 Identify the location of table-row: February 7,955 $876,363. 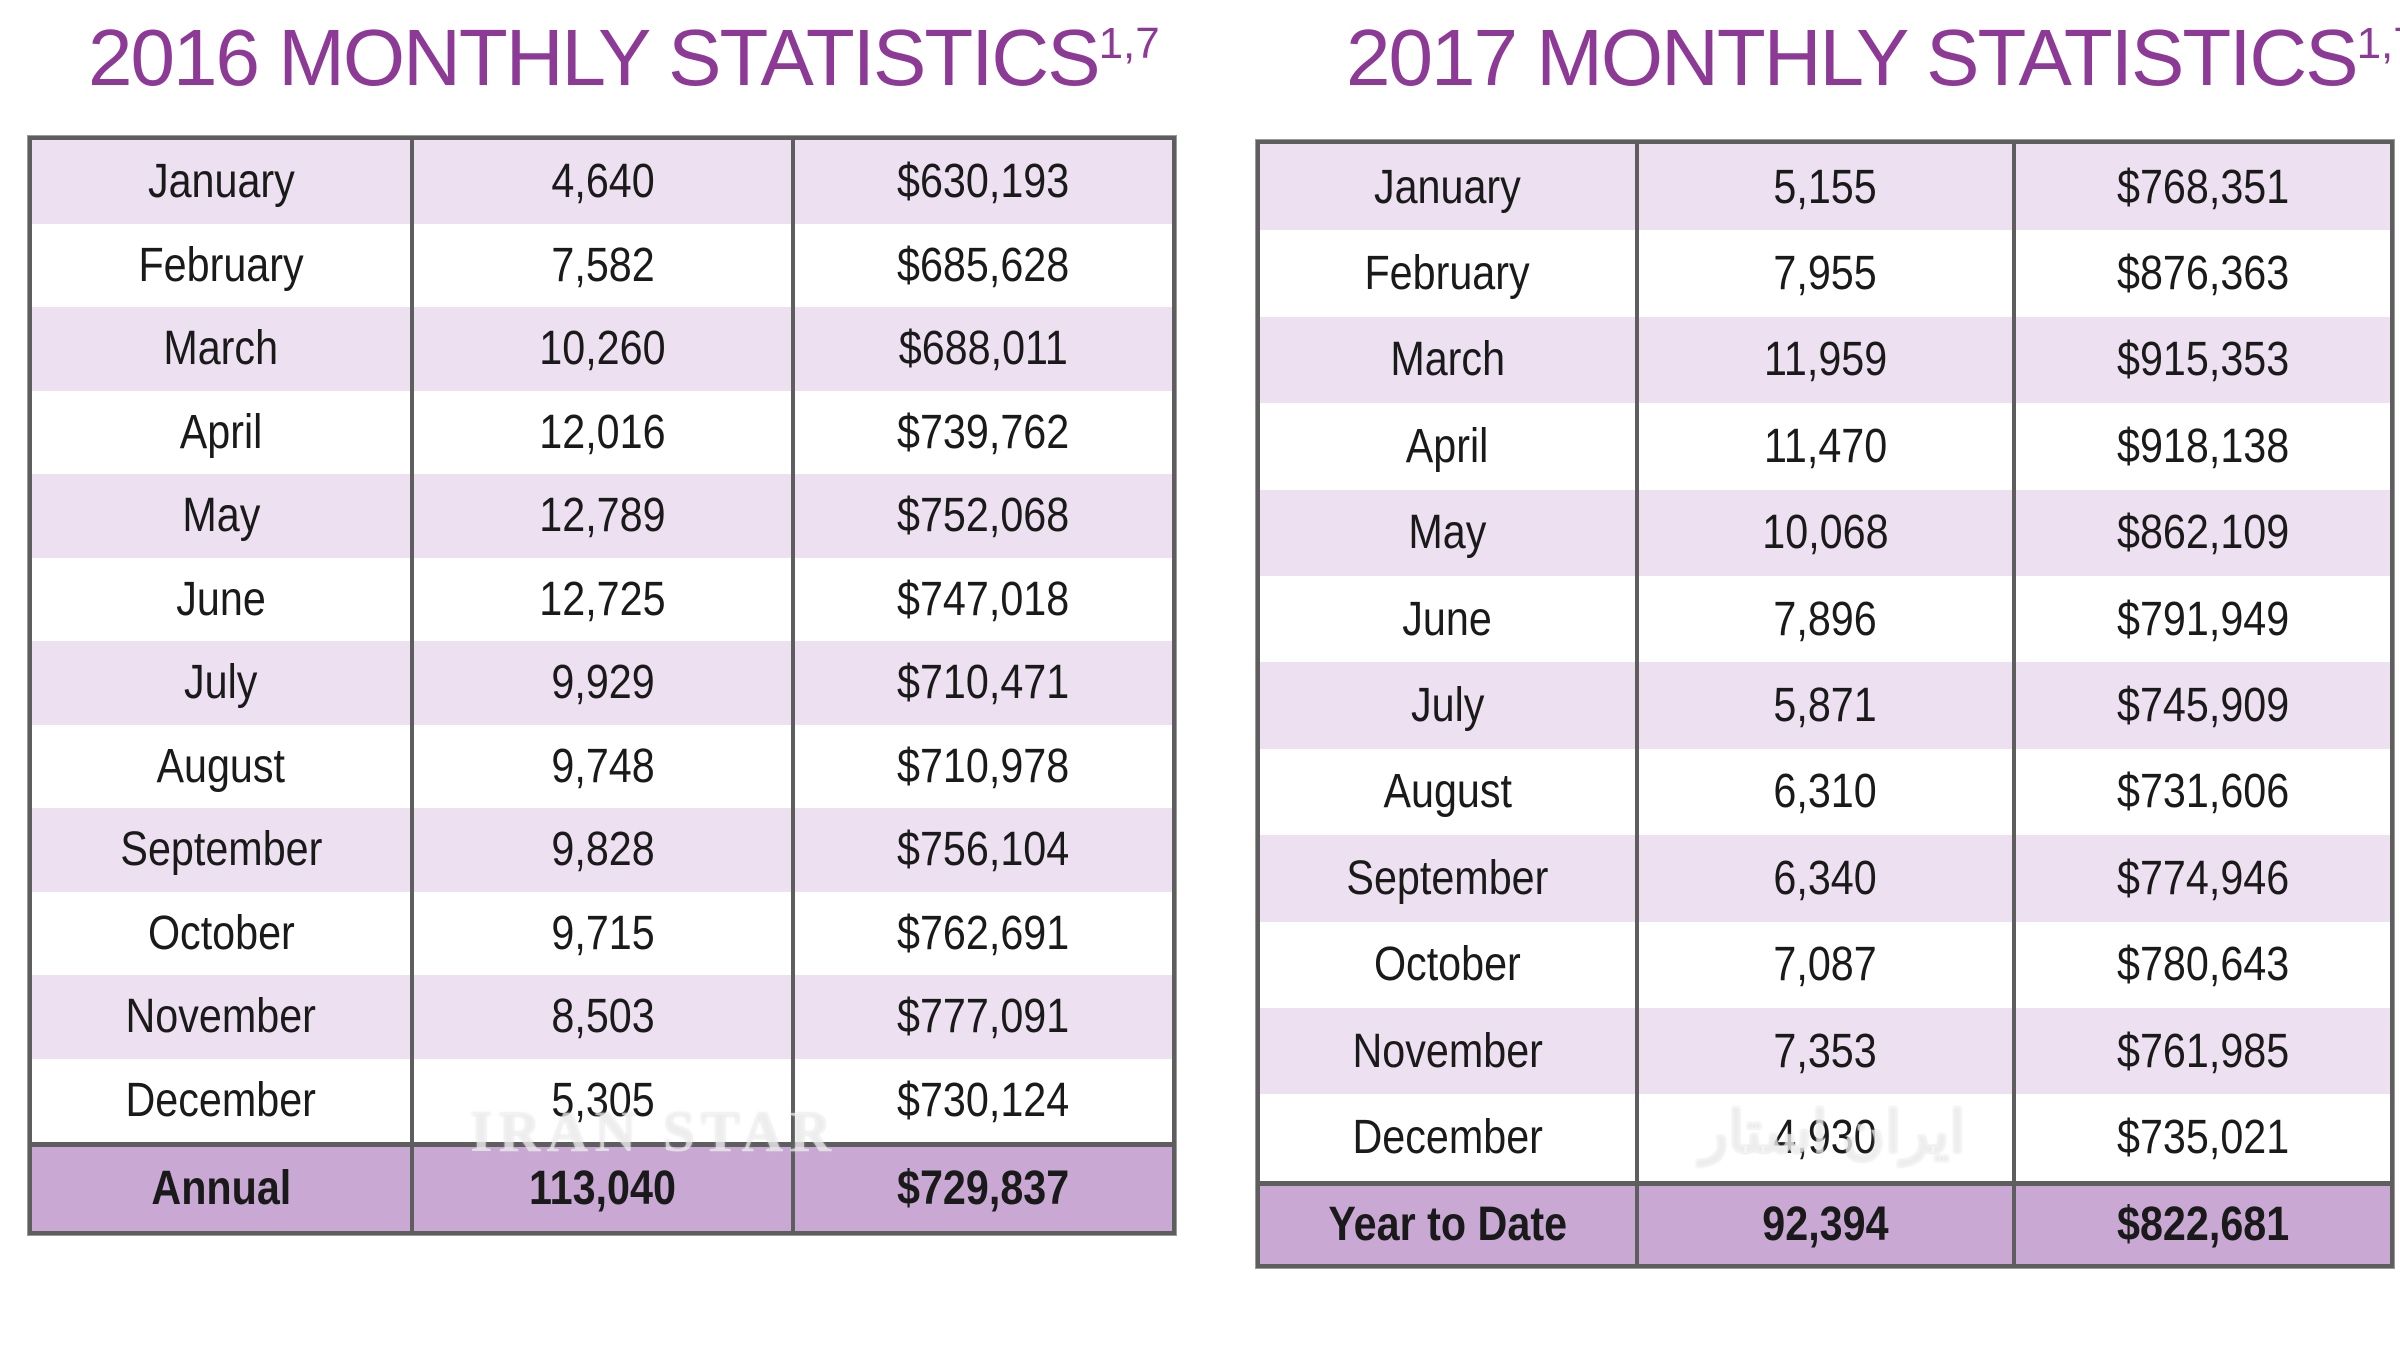
(1825, 273).